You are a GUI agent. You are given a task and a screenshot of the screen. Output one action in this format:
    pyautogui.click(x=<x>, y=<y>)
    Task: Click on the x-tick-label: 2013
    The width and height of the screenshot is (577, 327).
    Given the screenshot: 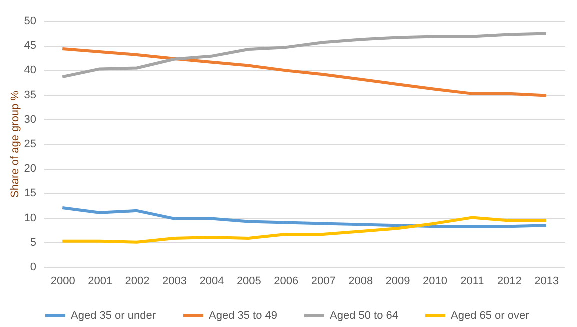 What is the action you would take?
    pyautogui.click(x=547, y=282)
    